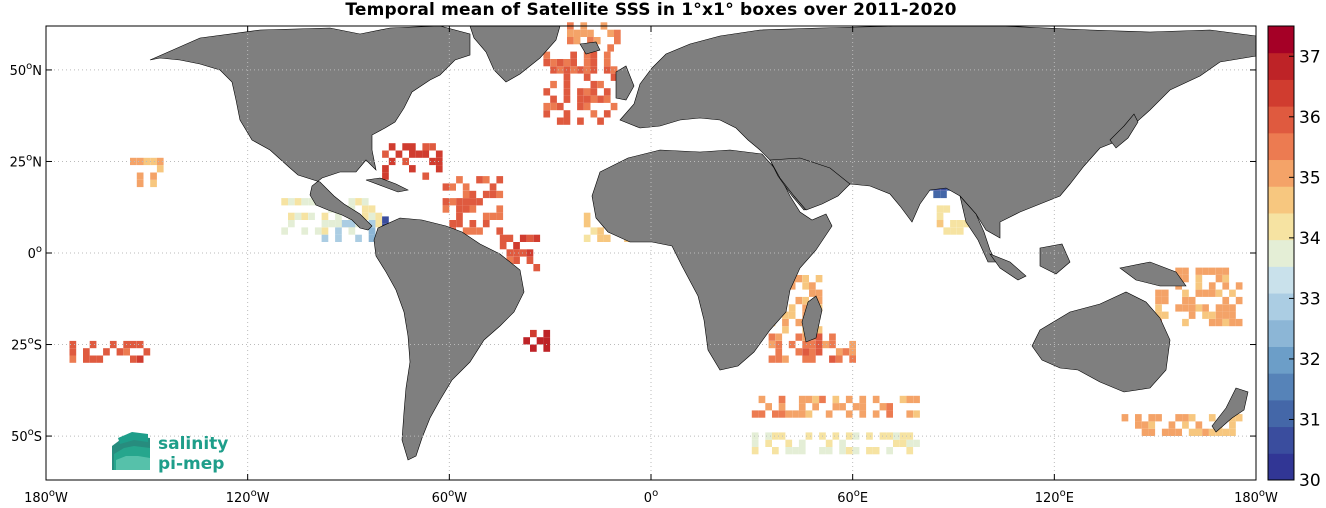 Image resolution: width=1326 pixels, height=508 pixels. I want to click on land-new-zealand, so click(1230, 410).